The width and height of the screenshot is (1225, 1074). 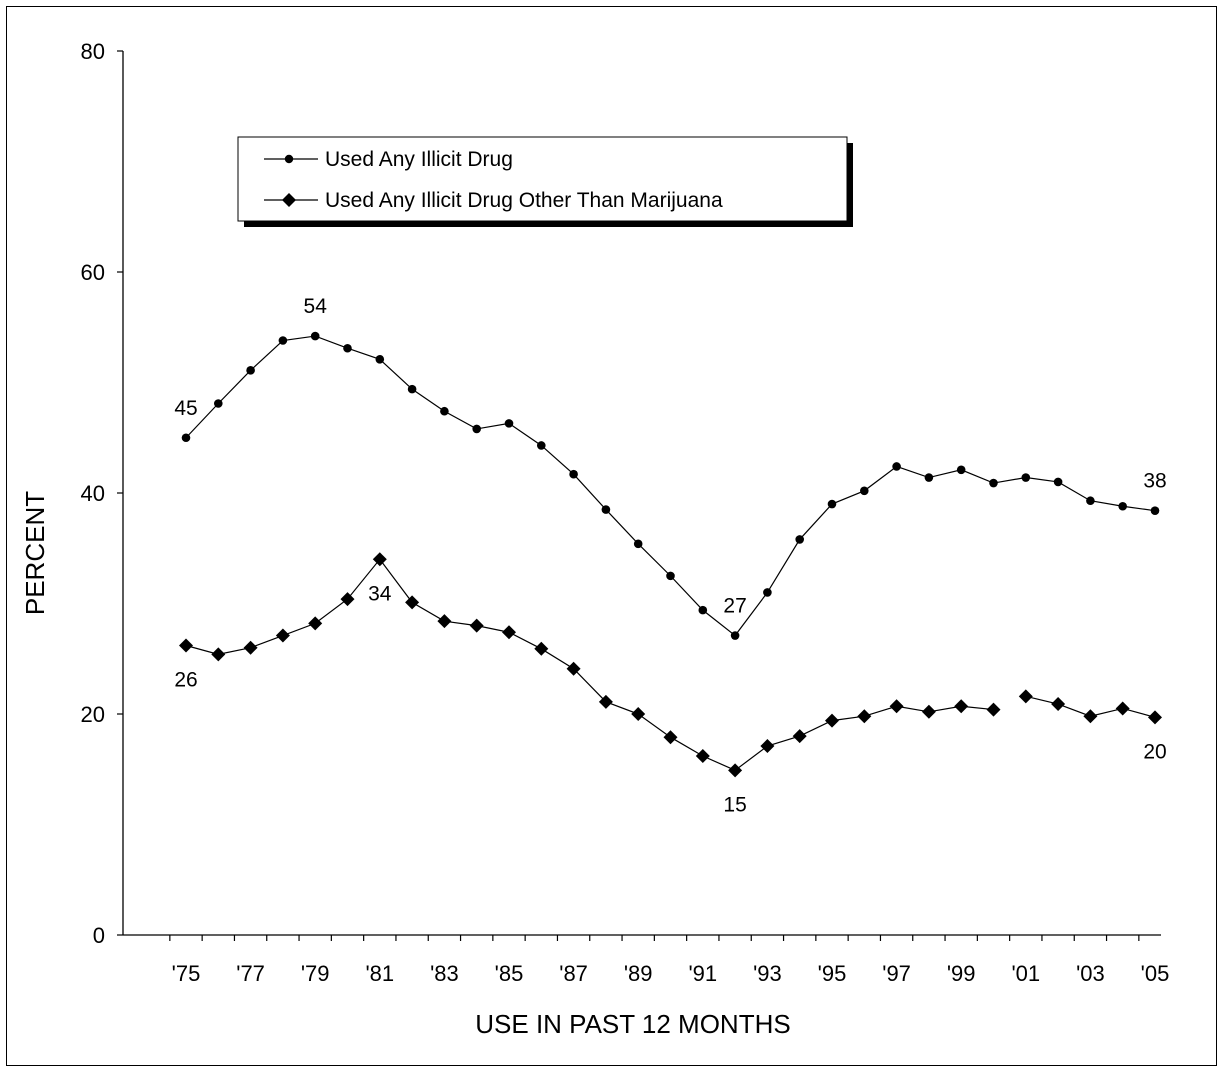 I want to click on data-label: 27, so click(x=734, y=606).